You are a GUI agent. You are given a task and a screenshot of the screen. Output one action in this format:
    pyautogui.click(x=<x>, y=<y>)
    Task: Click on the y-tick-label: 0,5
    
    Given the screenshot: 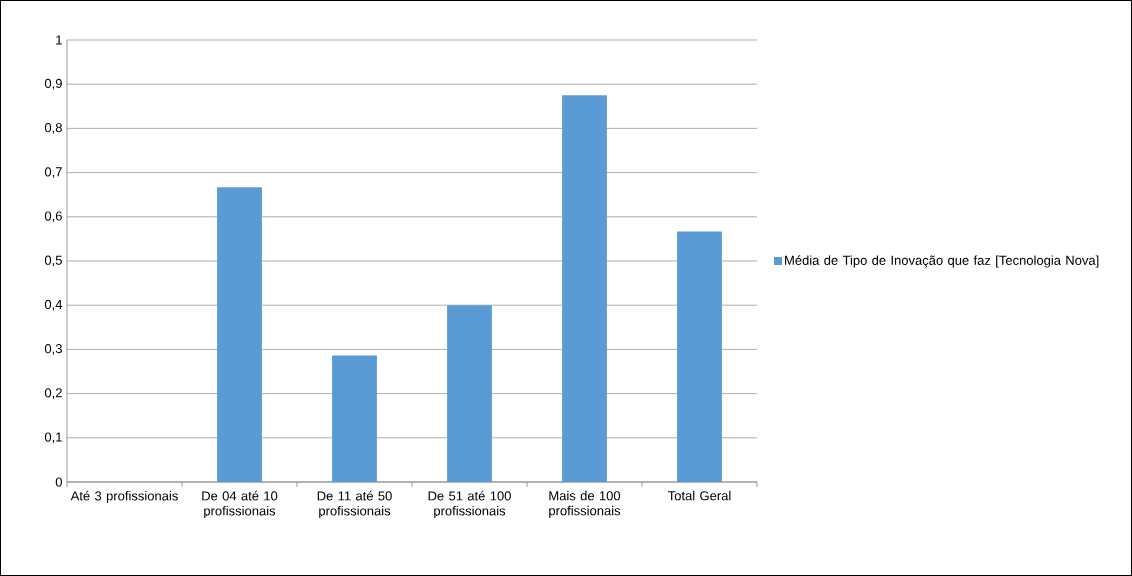 What is the action you would take?
    pyautogui.click(x=53, y=261)
    